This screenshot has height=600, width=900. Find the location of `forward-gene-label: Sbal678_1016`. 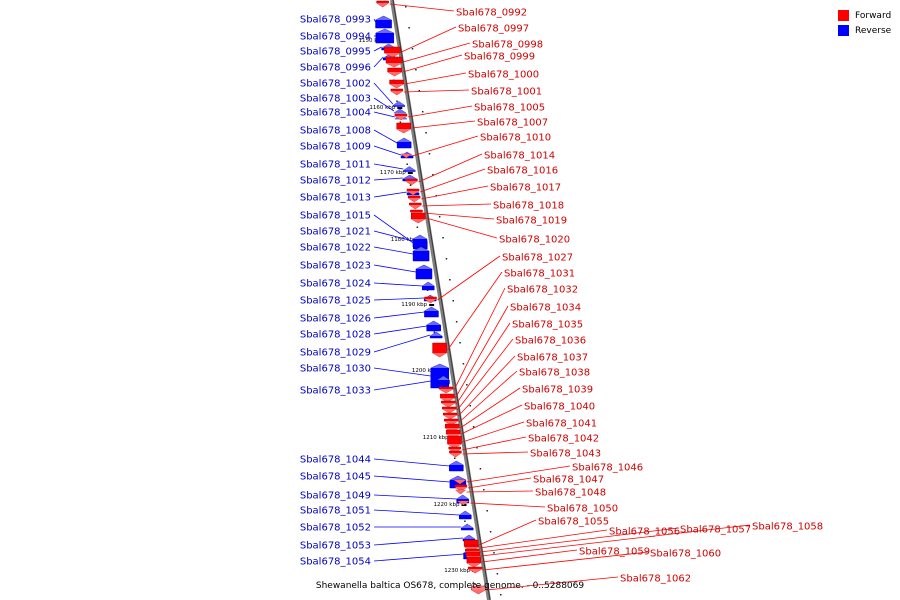

forward-gene-label: Sbal678_1016 is located at coordinates (522, 171).